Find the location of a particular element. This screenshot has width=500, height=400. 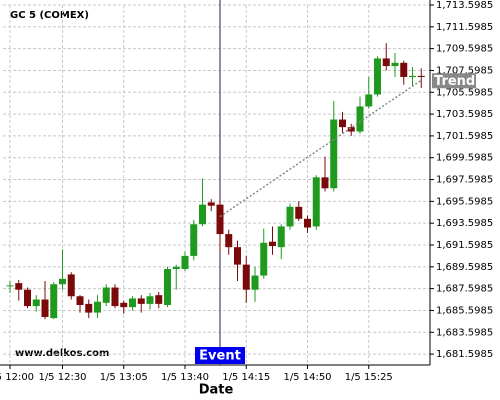

y-tick-label: 1,689.5985 is located at coordinates (464, 267).